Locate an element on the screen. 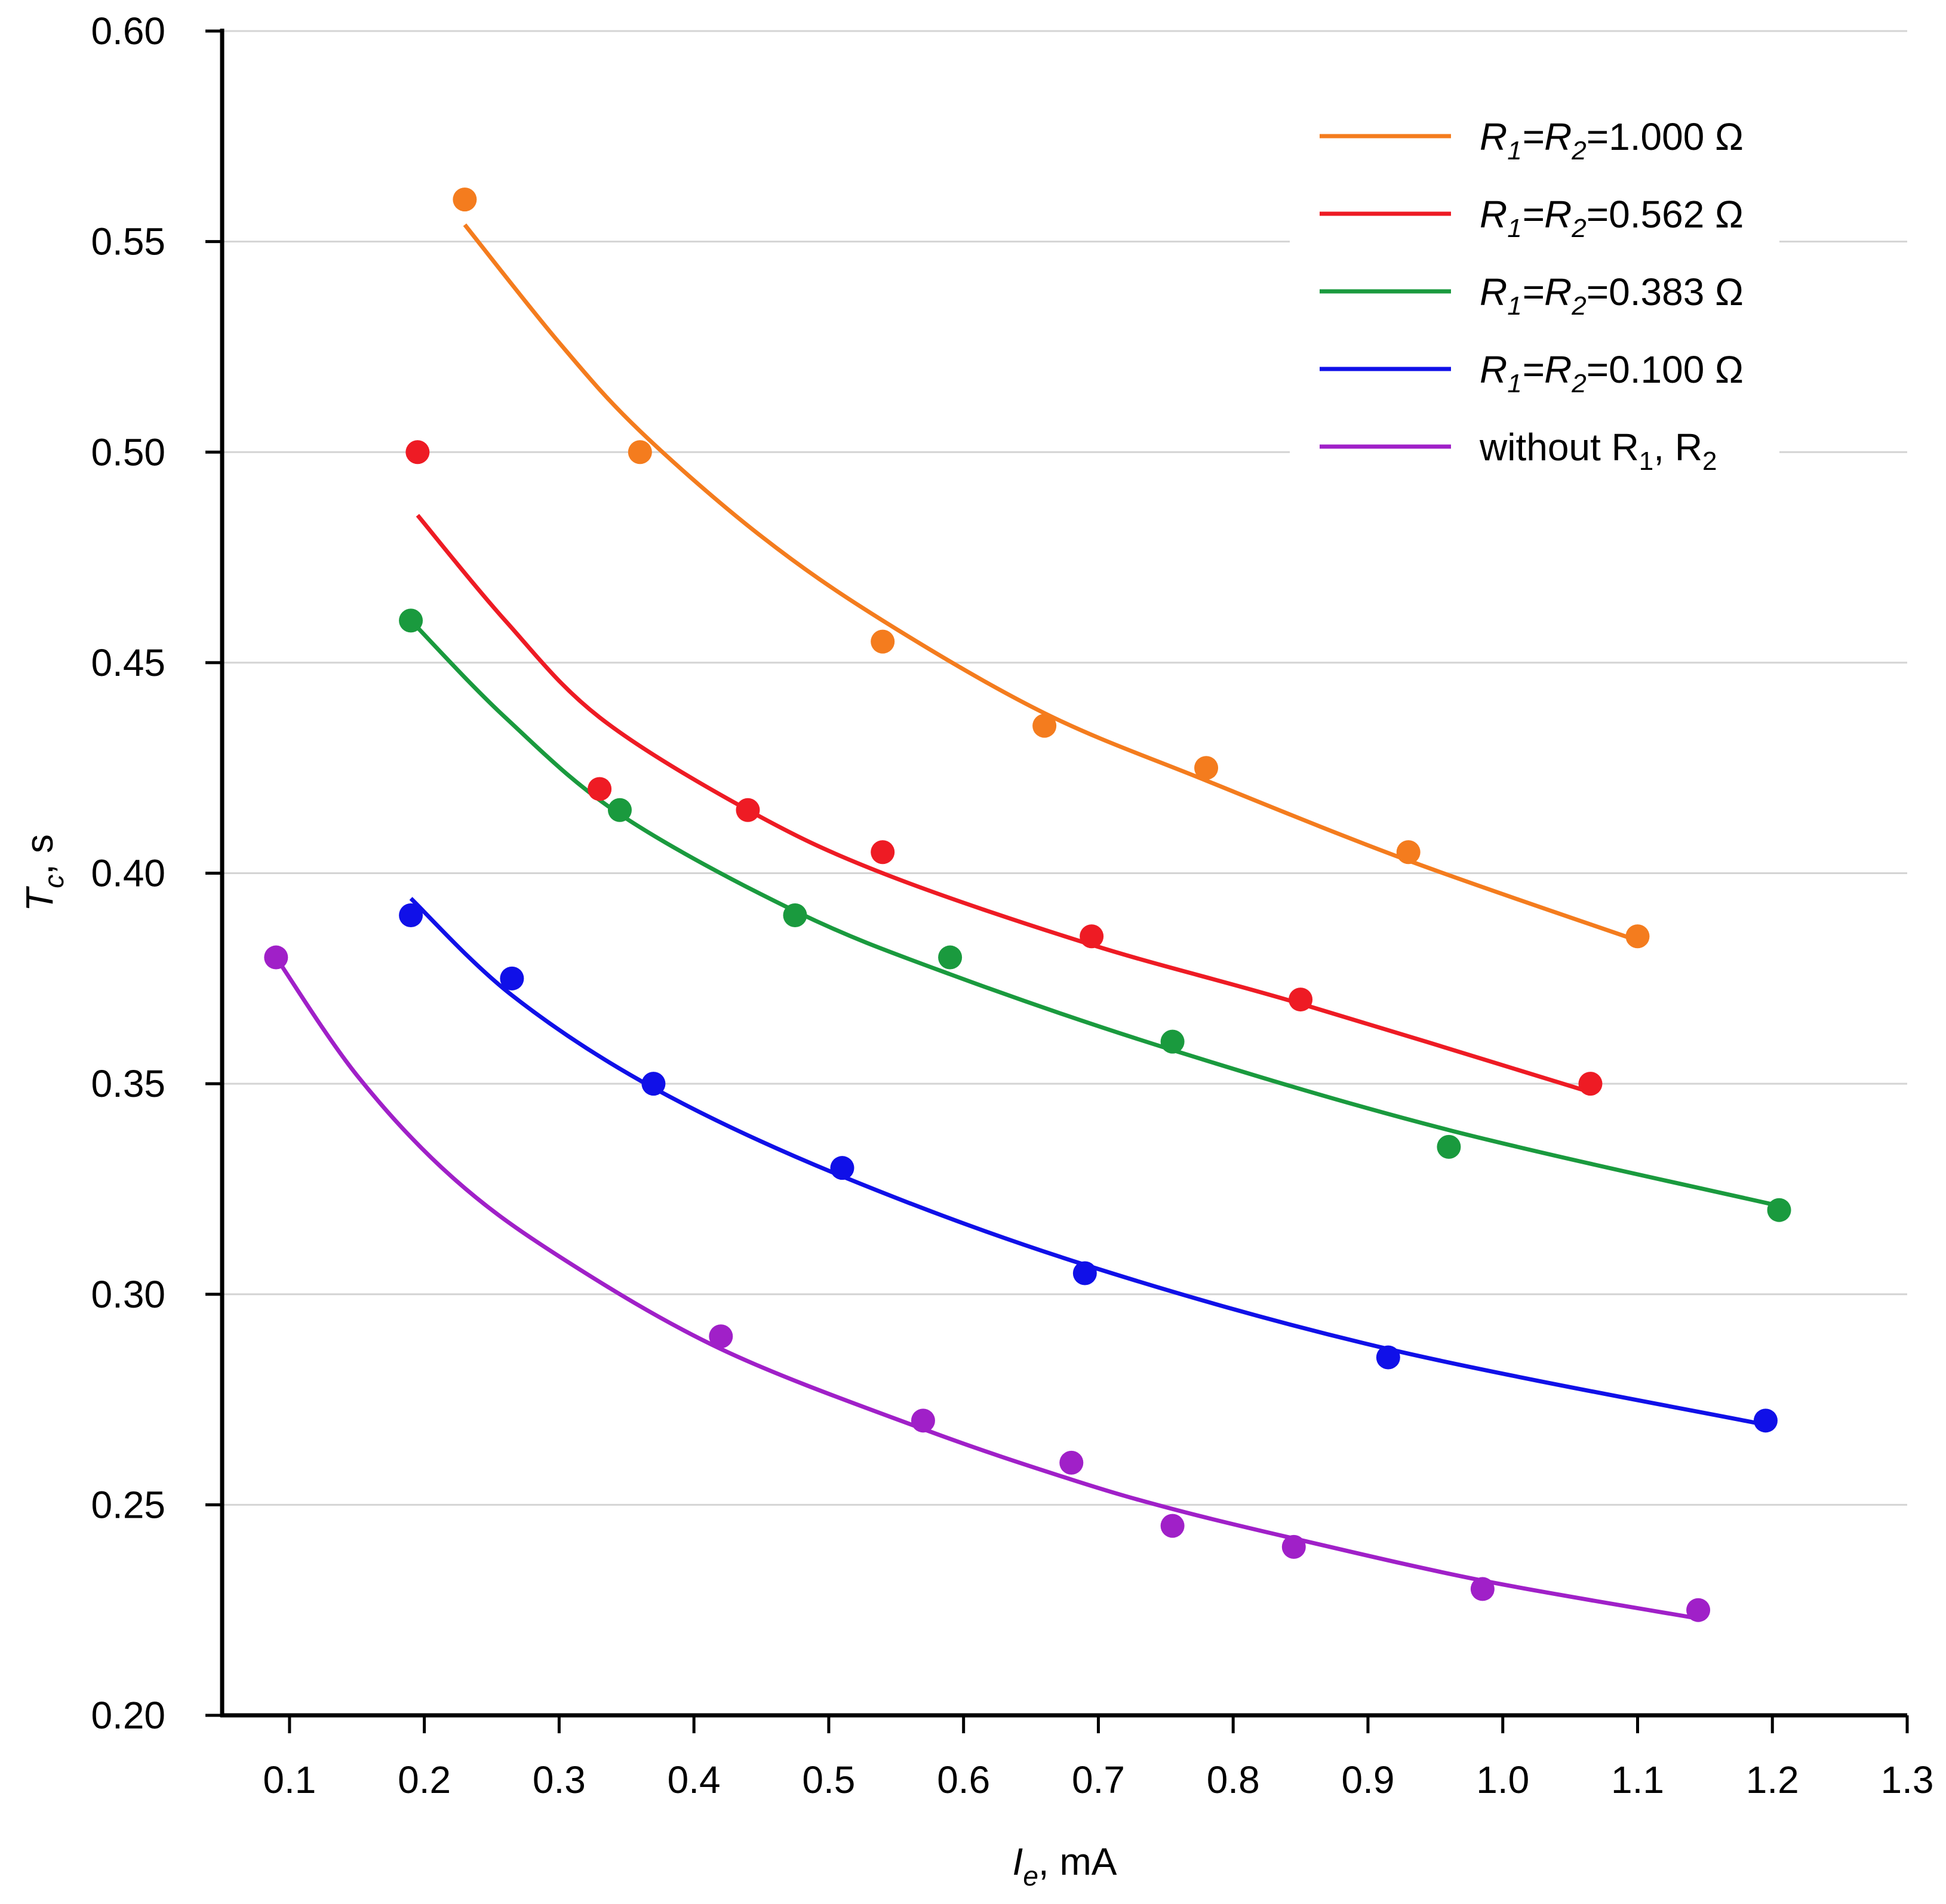 This screenshot has height=1904, width=1946. legend-background is located at coordinates (1534, 298).